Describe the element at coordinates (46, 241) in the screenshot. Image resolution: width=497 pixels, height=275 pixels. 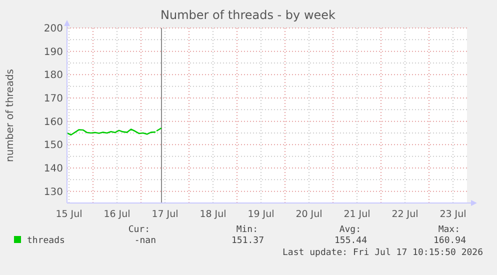
I see `legend-label: threads` at that location.